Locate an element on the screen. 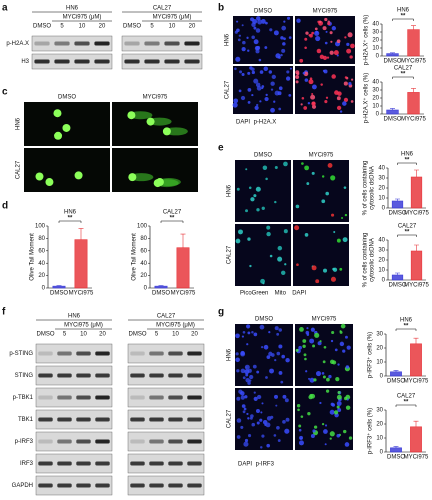  cell-line-label: CAL27 is located at coordinates (166, 317).